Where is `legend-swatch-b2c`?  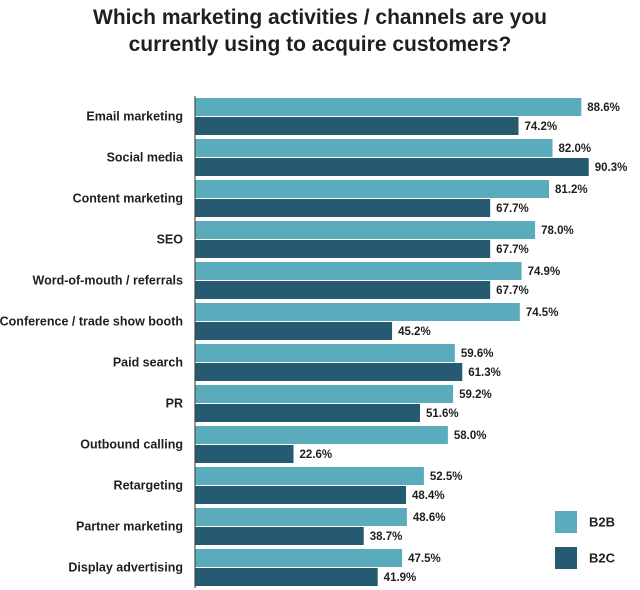 legend-swatch-b2c is located at coordinates (566, 558).